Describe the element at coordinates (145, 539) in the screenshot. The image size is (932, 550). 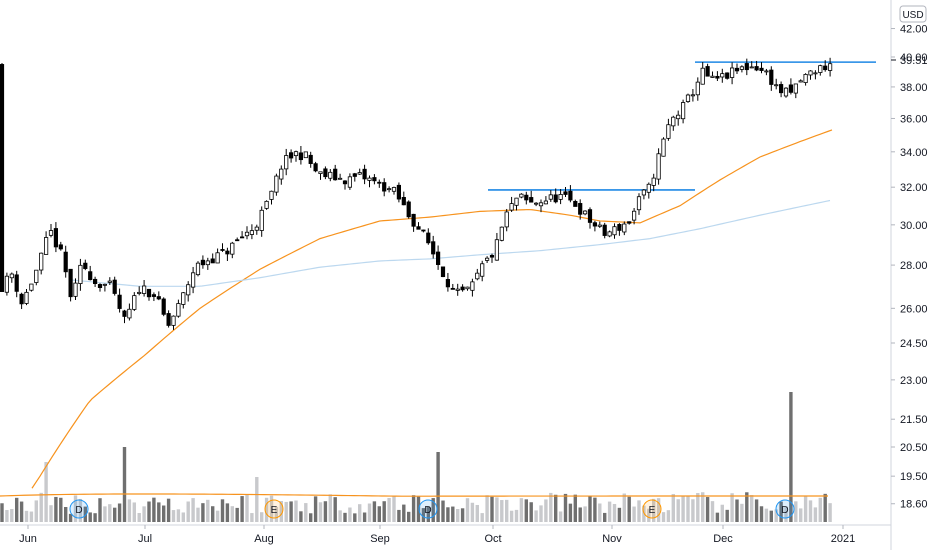
I see `x-tick-label: Jul` at that location.